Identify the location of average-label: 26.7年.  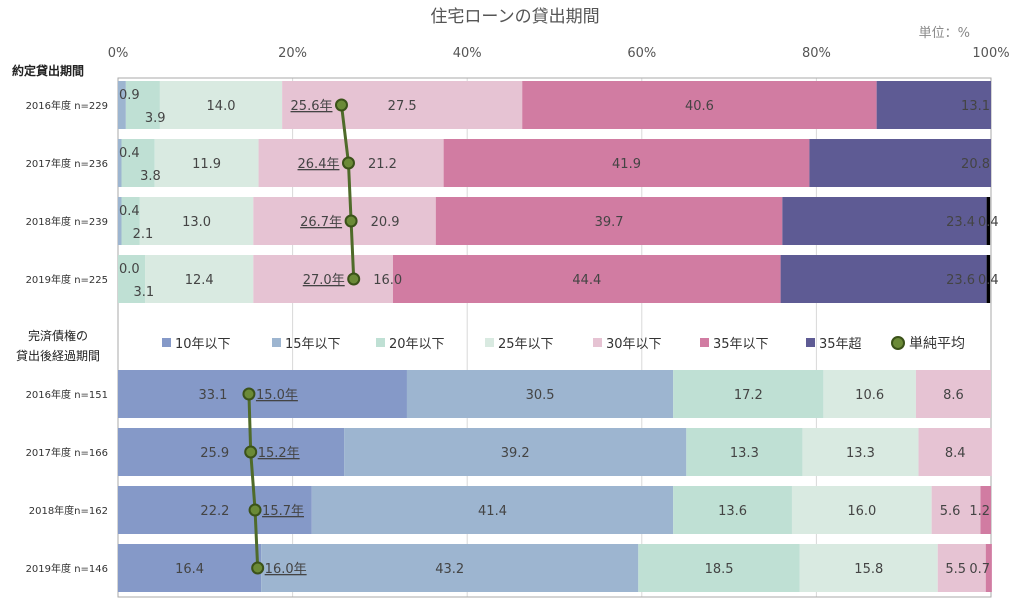
(321, 222).